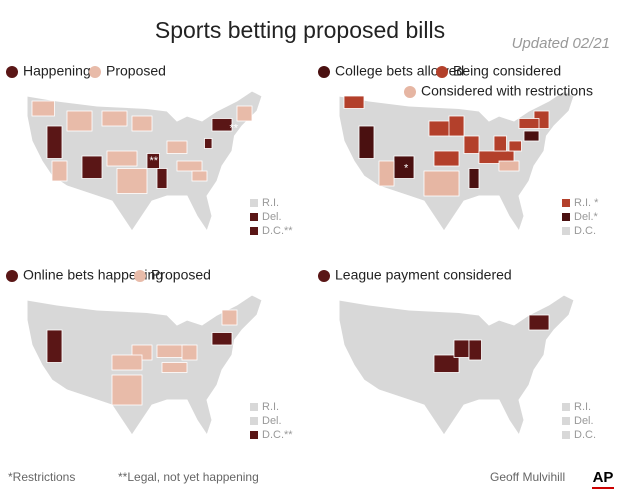 This screenshot has width=624, height=500. I want to click on title: Sports betting proposed bills, so click(300, 30).